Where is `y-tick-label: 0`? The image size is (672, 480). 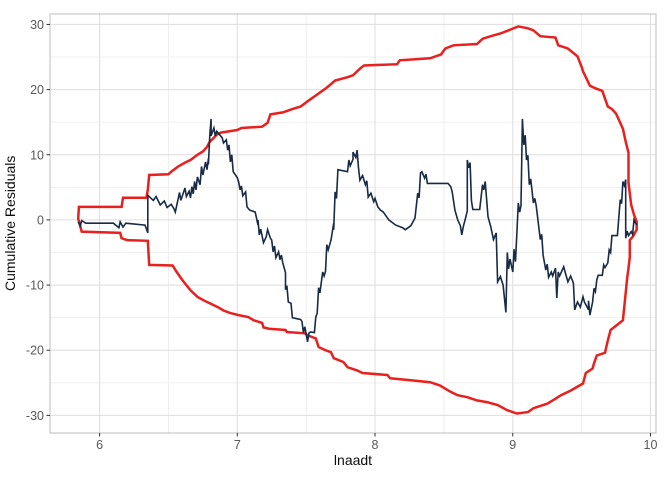 y-tick-label: 0 is located at coordinates (40, 220).